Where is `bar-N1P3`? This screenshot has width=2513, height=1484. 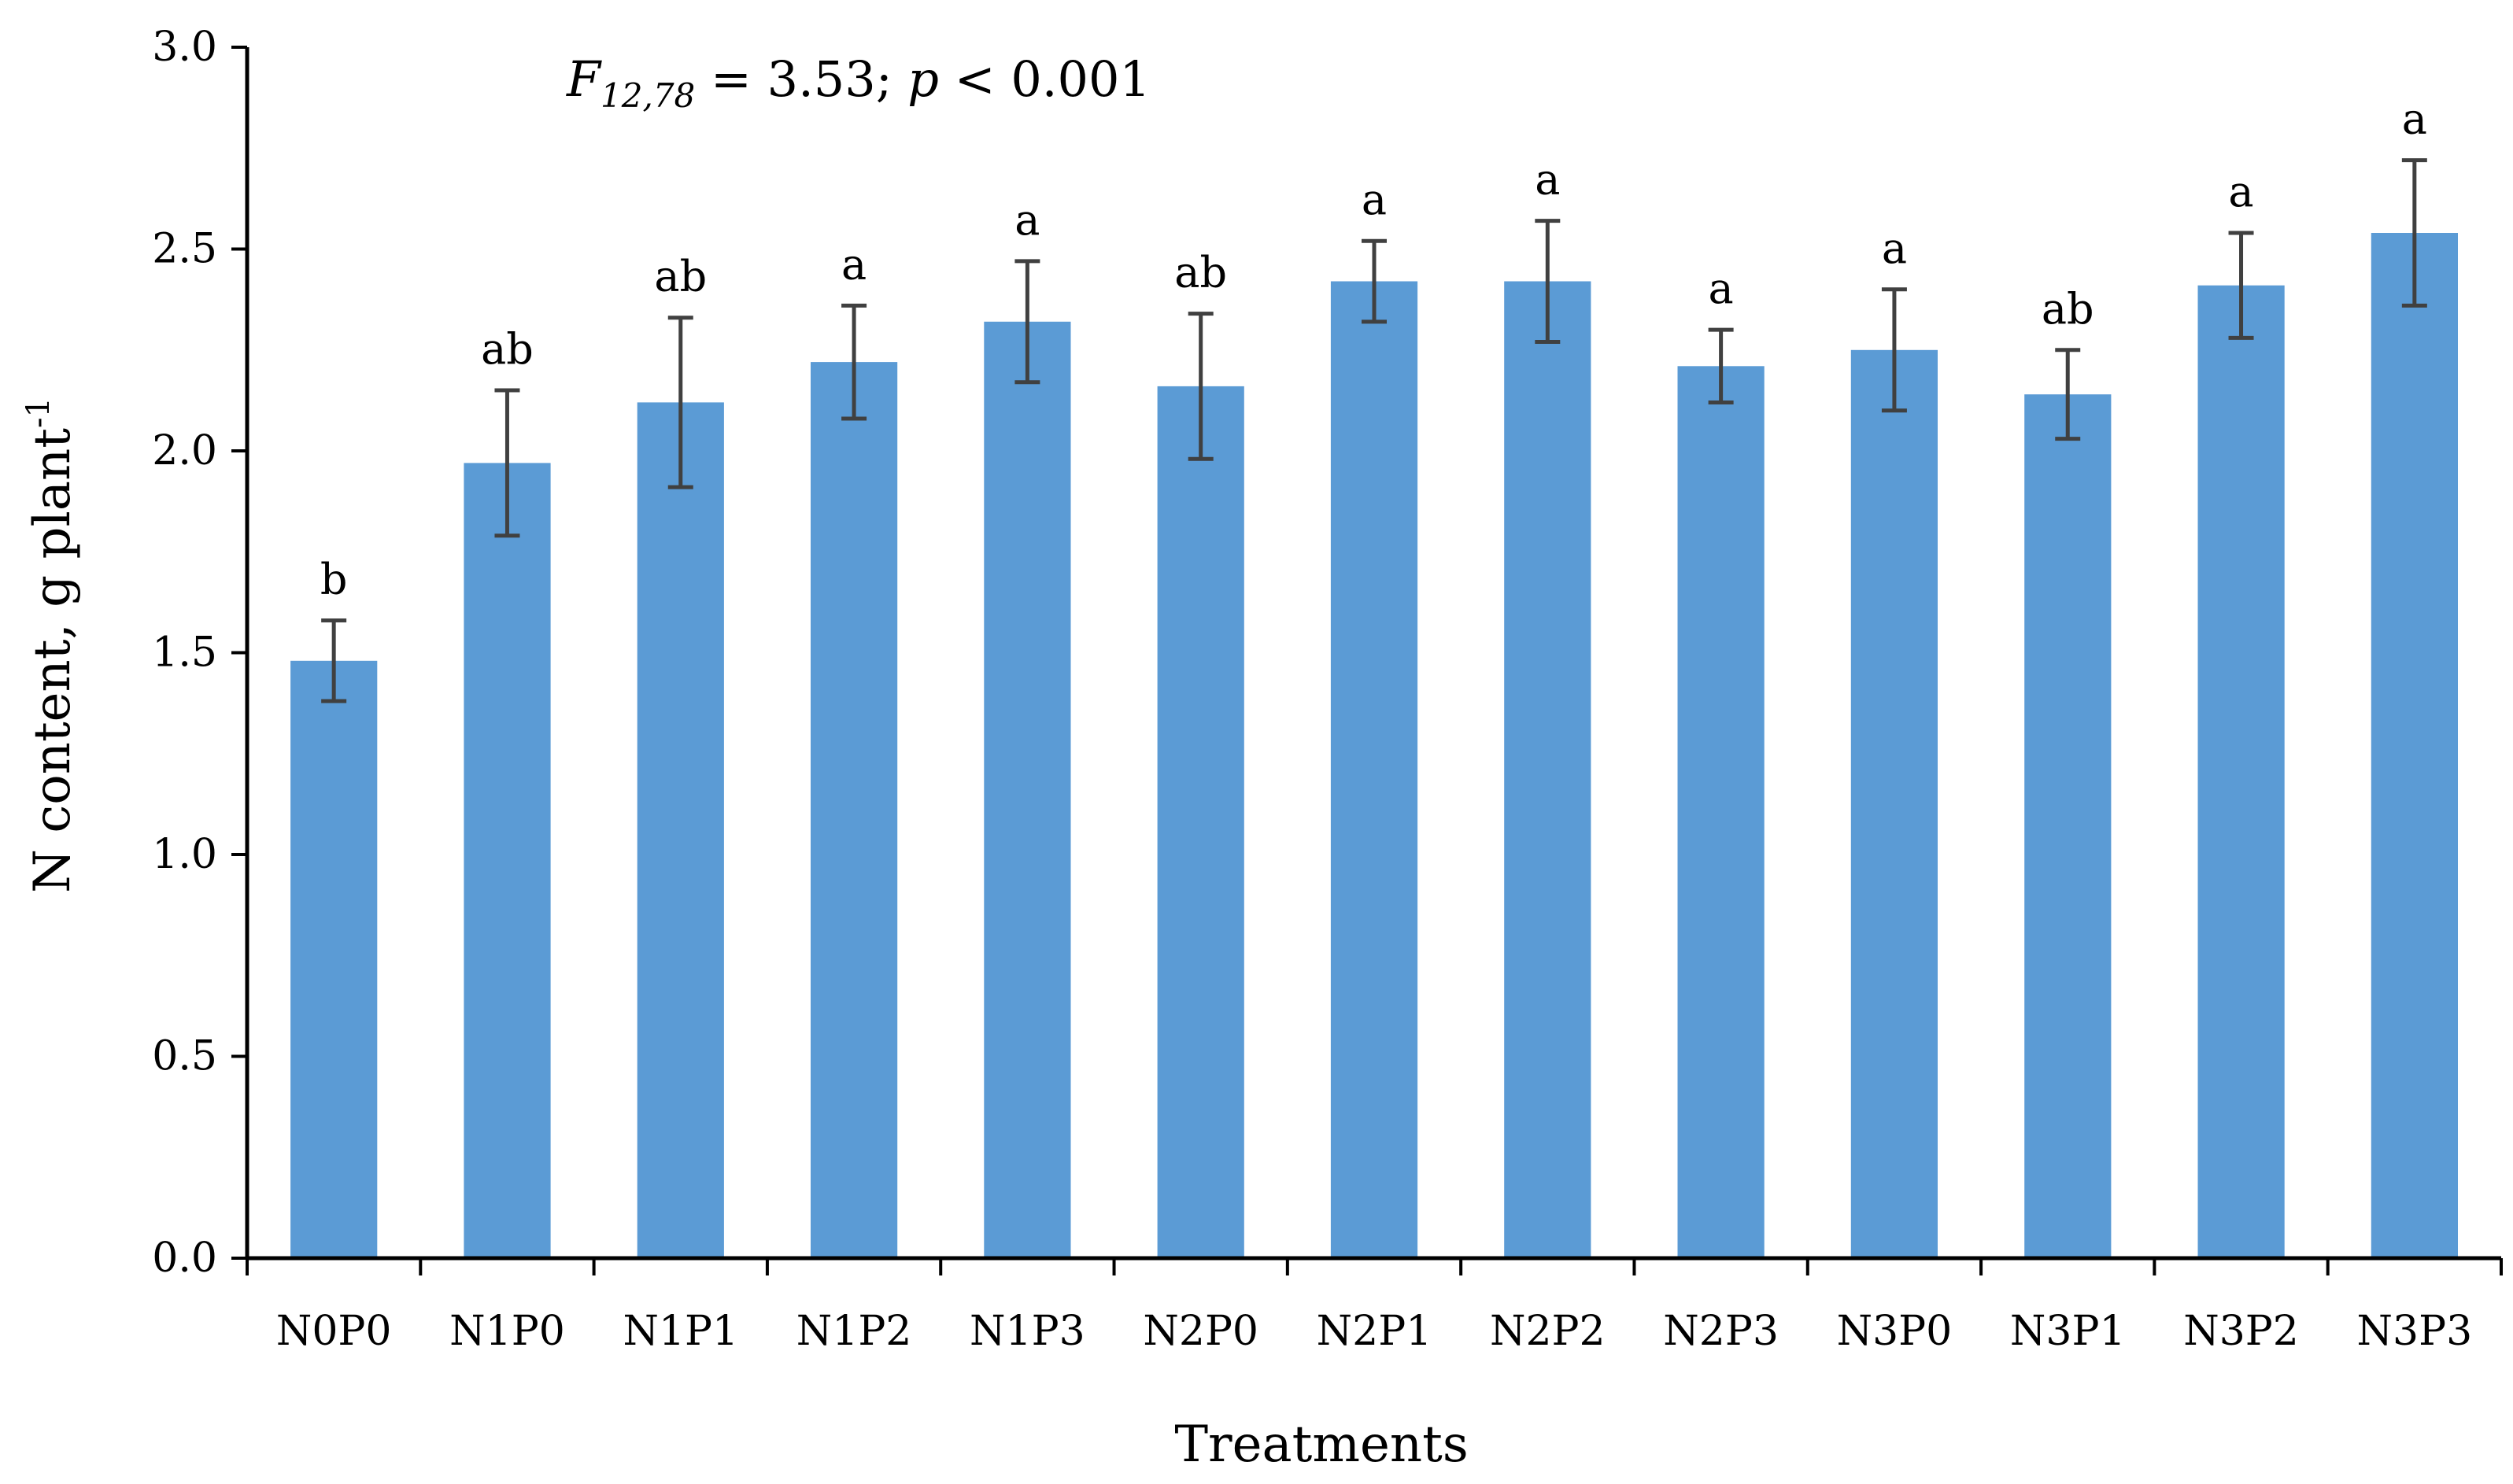 bar-N1P3 is located at coordinates (1027, 789).